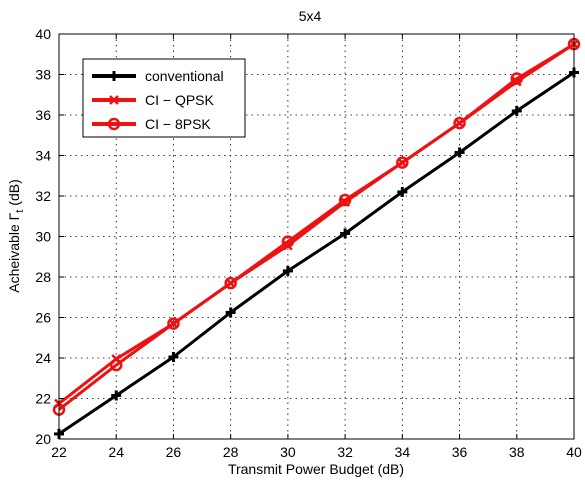 Image resolution: width=585 pixels, height=485 pixels. I want to click on y-tick-label: 34, so click(43, 156).